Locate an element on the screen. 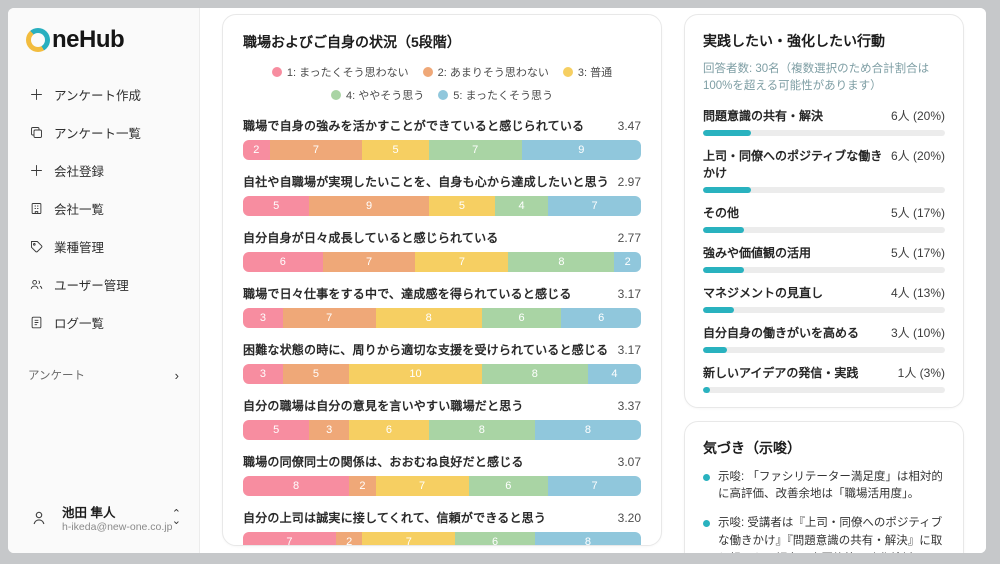 Image resolution: width=1000 pixels, height=564 pixels. building-icon is located at coordinates (36, 209).